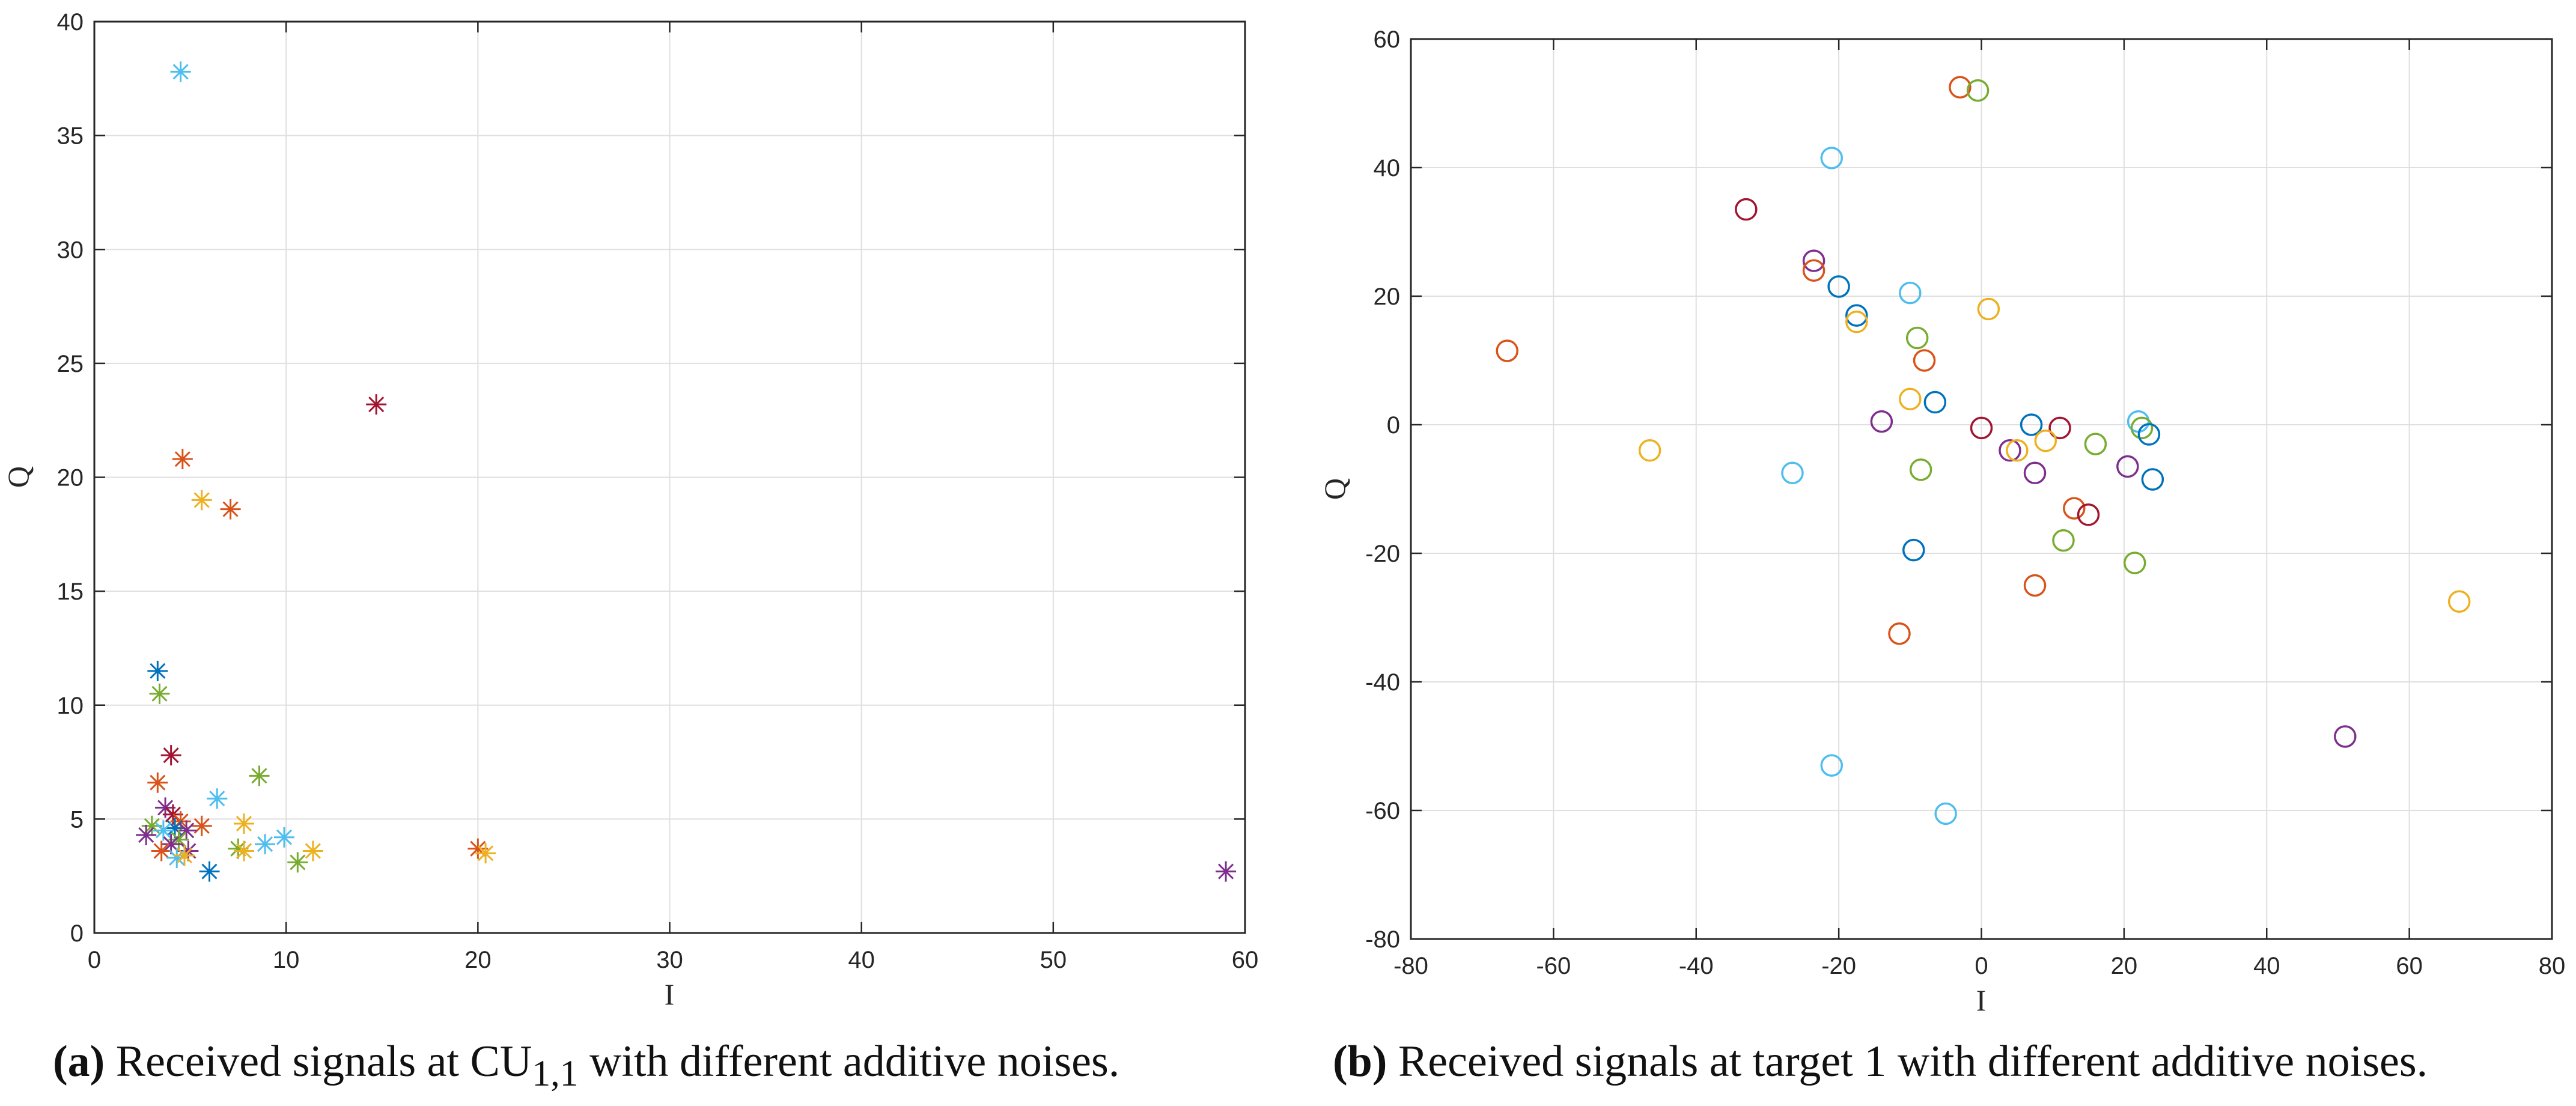 The image size is (2576, 1106). What do you see at coordinates (1334, 489) in the screenshot?
I see `y-axis-label-b: Q` at bounding box center [1334, 489].